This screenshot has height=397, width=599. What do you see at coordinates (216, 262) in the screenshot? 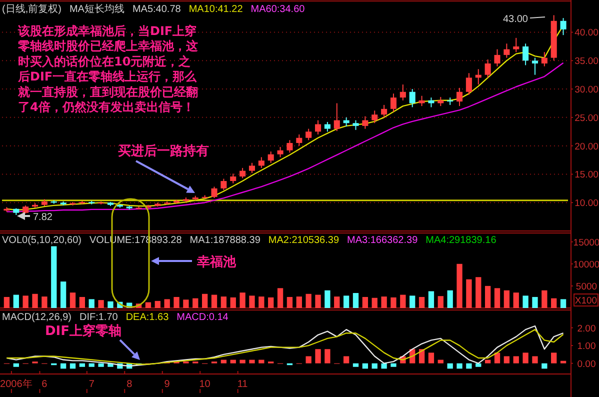
I see `annotation: 幸福池` at bounding box center [216, 262].